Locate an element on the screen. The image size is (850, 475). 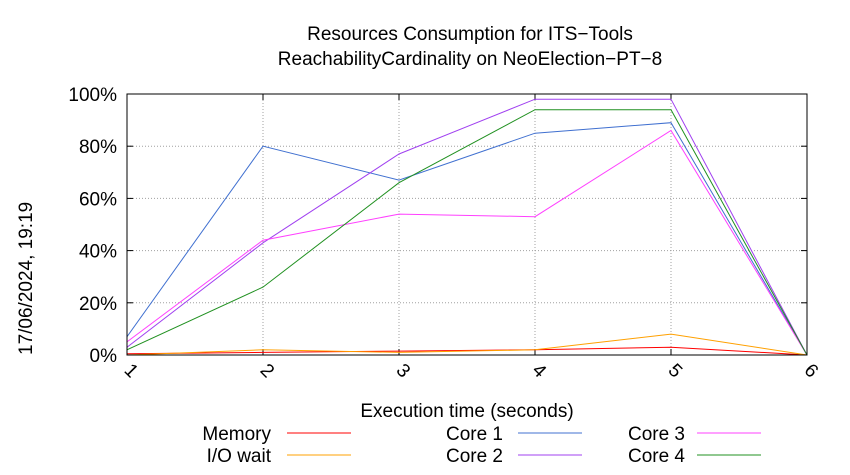
y-tick-label: 80% is located at coordinates (98, 147).